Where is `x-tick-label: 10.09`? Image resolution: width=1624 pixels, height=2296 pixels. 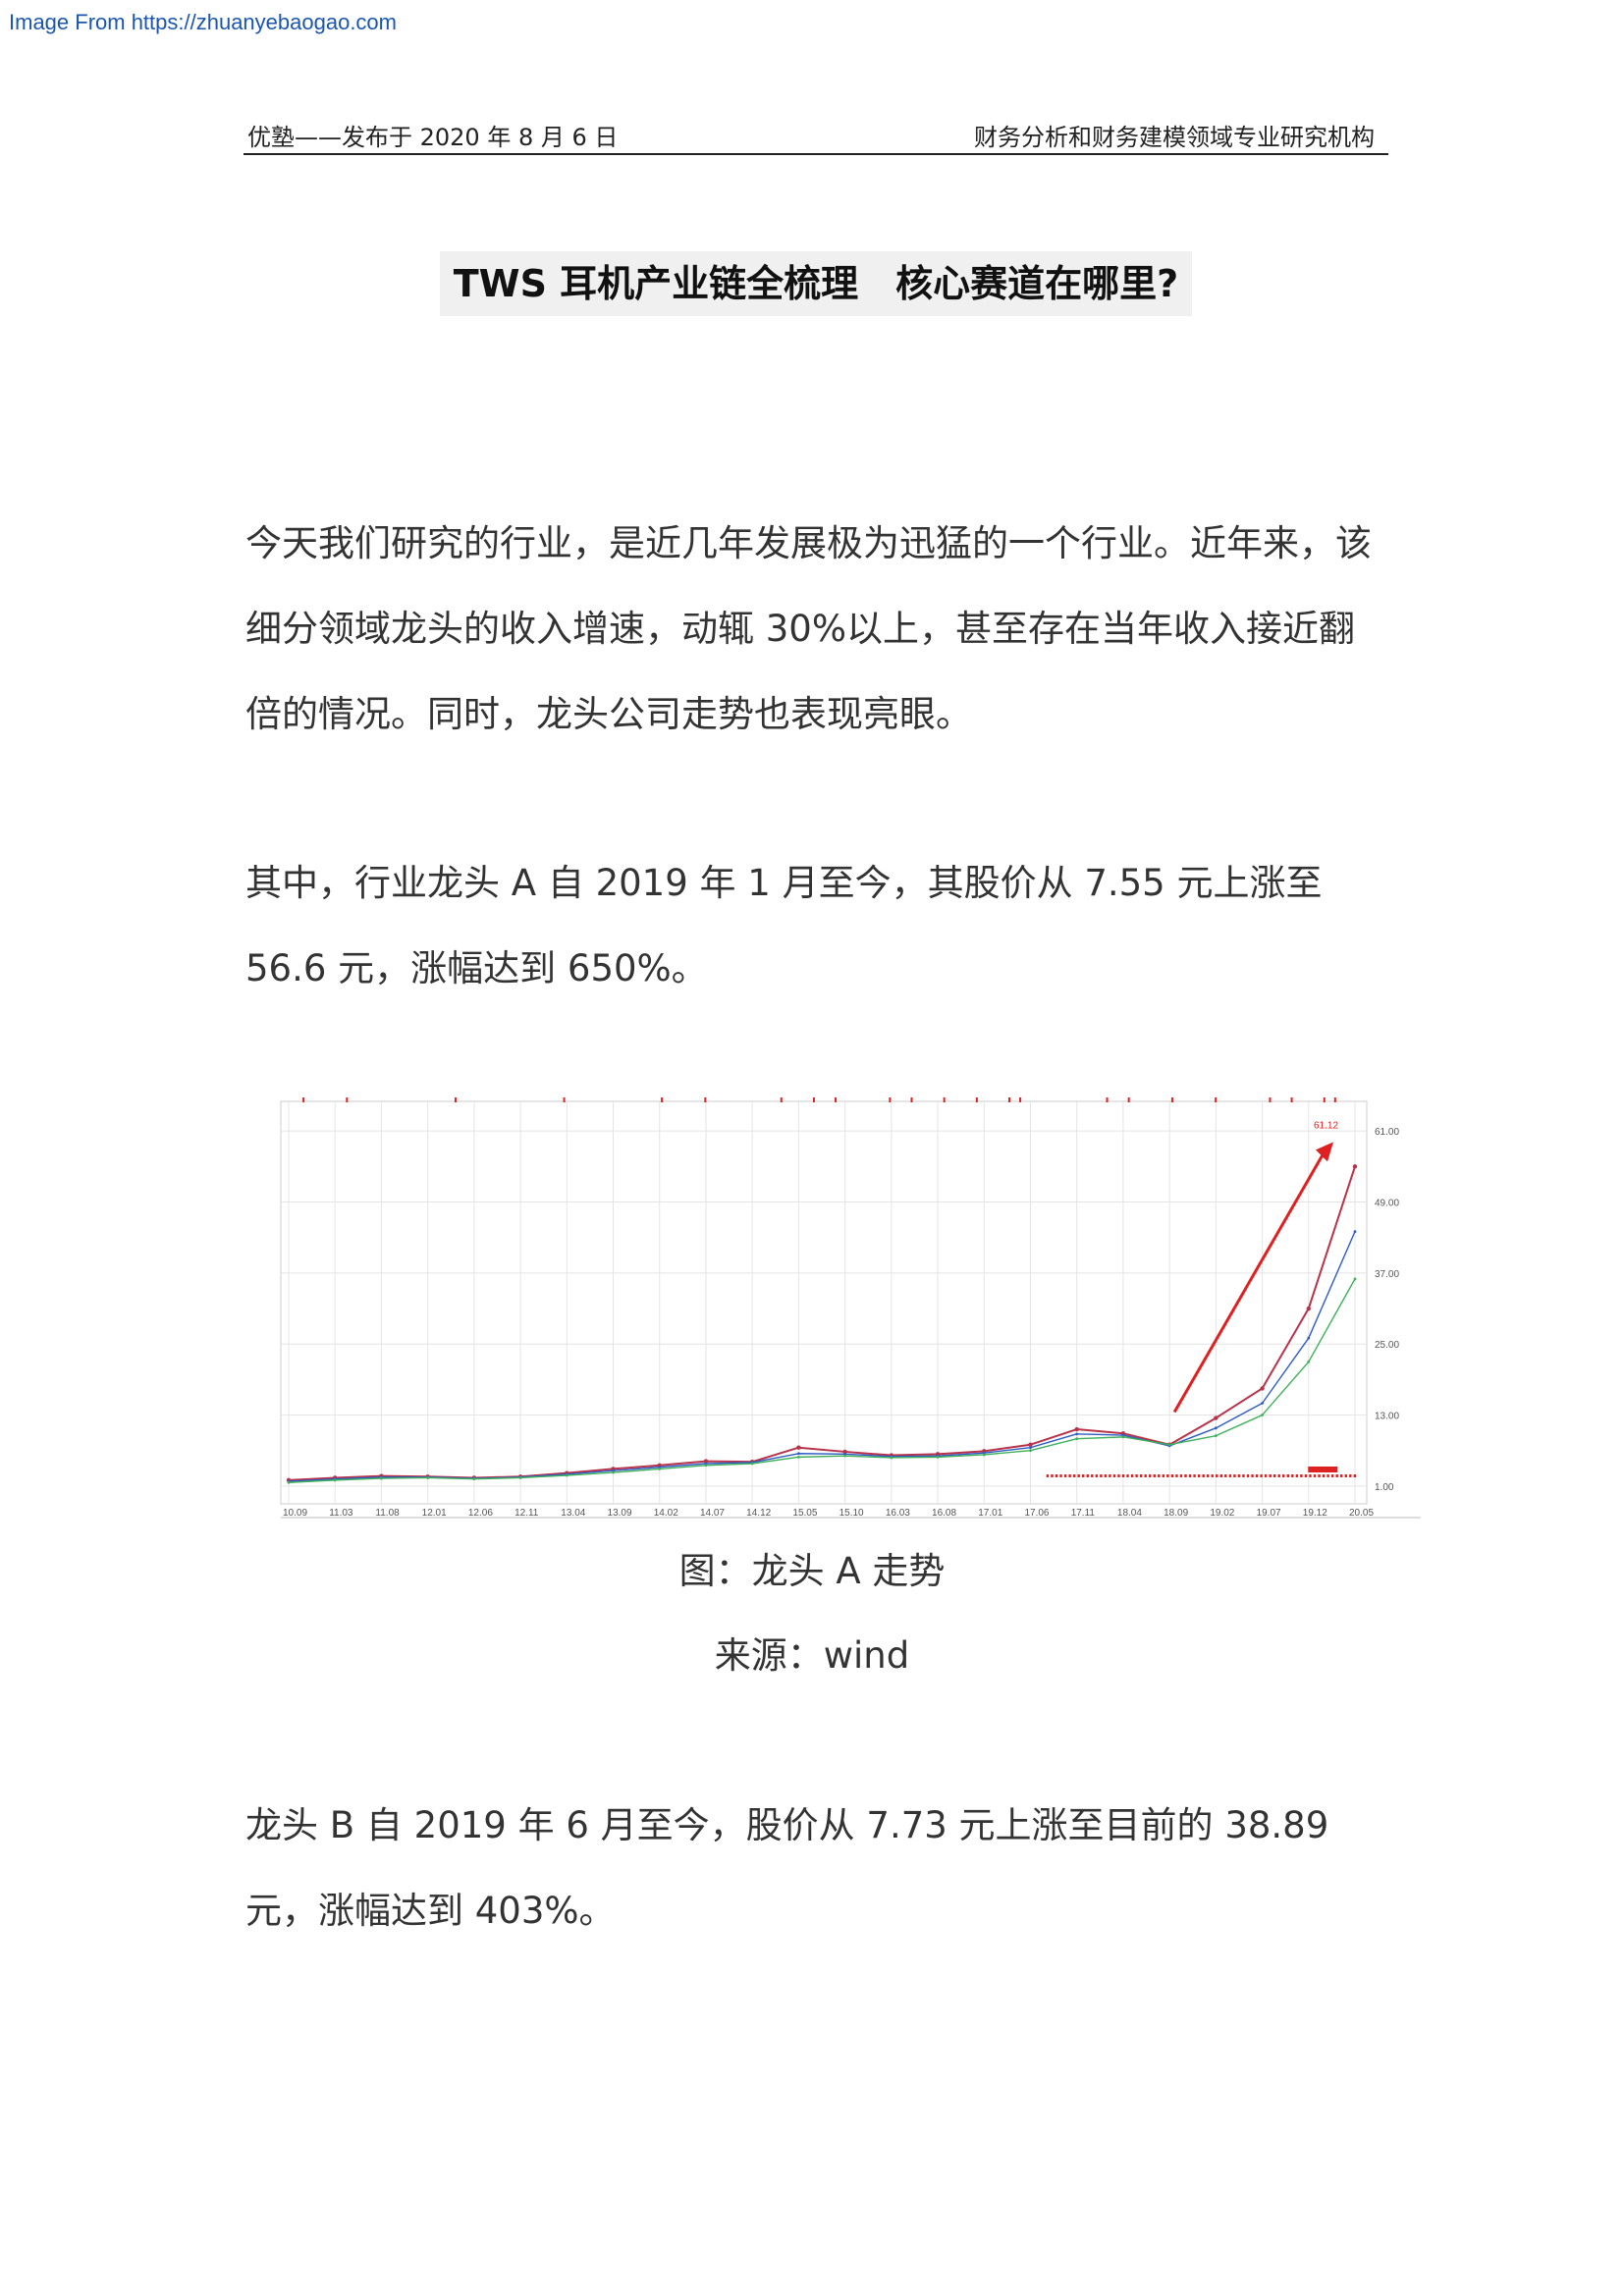 x-tick-label: 10.09 is located at coordinates (295, 1513).